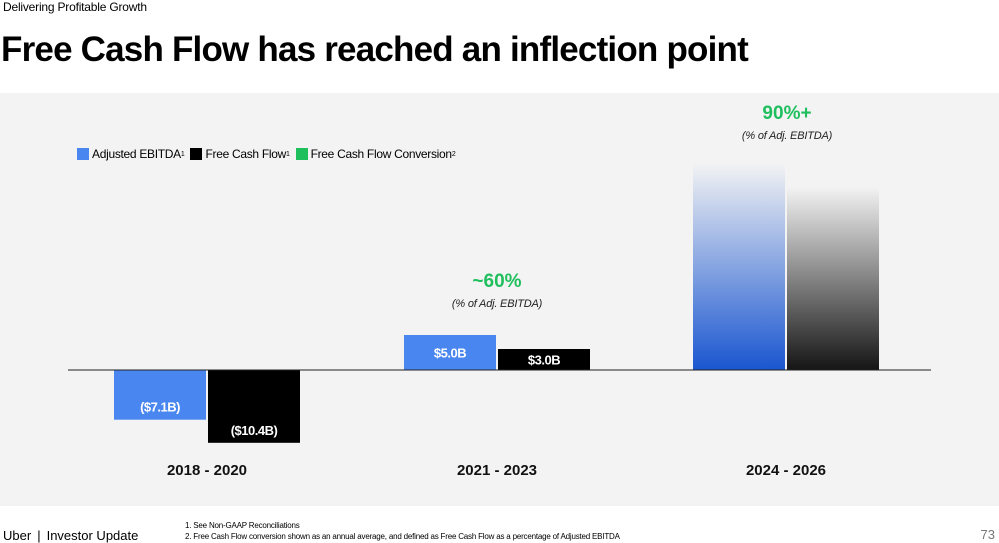  What do you see at coordinates (254, 430) in the screenshot?
I see `bar-value-label: ($10.4B)` at bounding box center [254, 430].